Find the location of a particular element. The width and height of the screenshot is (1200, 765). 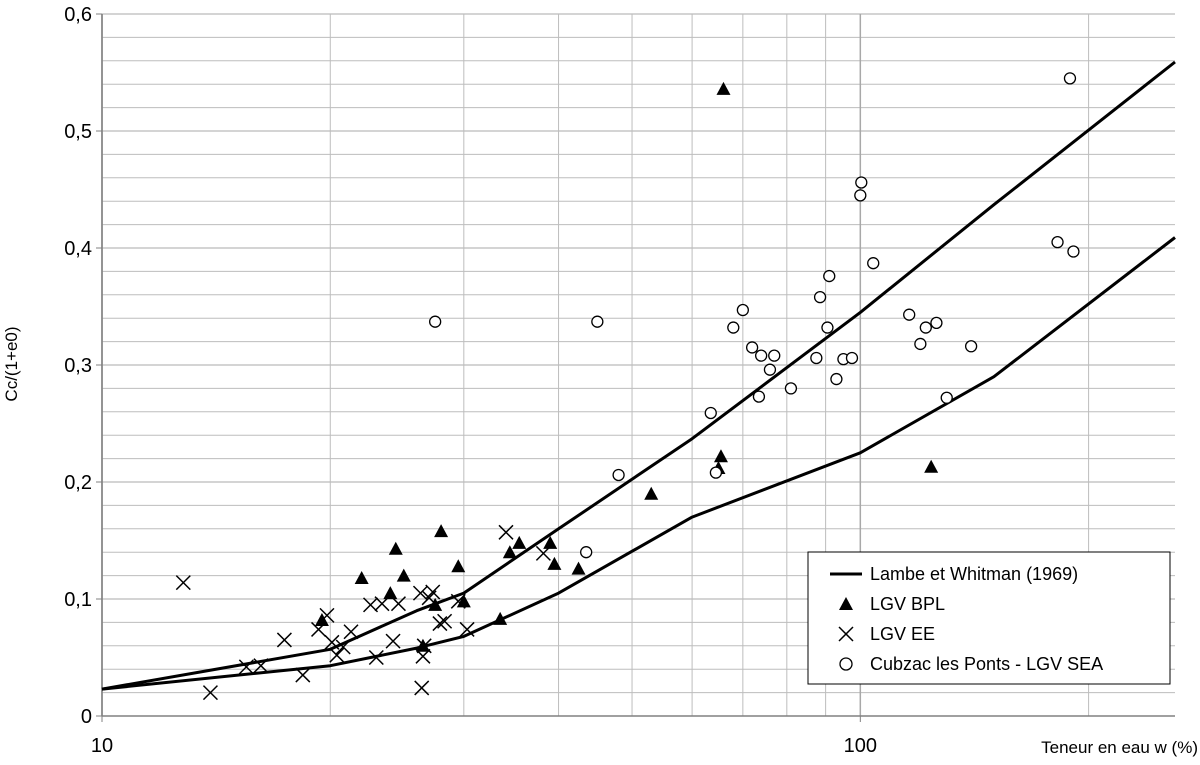

legend-label-bpl: LGV BPL is located at coordinates (907, 604).